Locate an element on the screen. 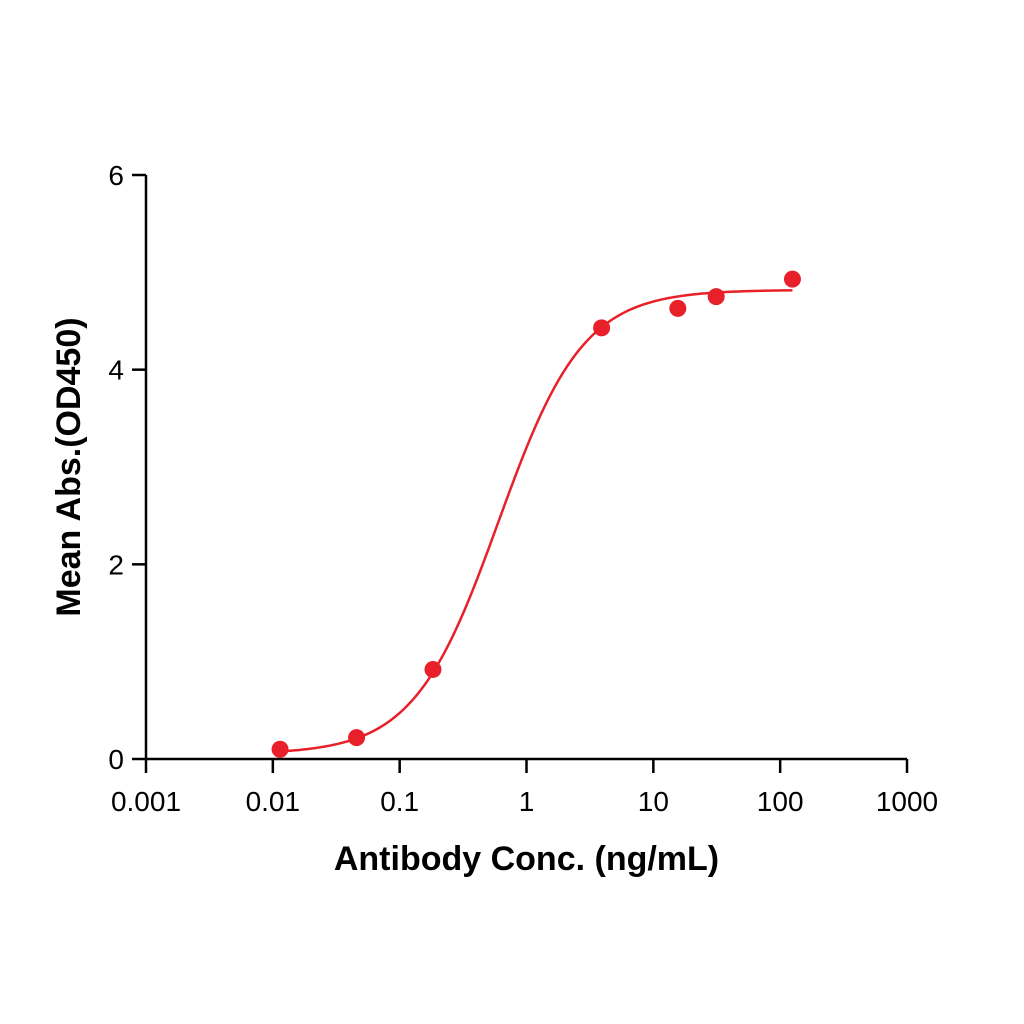 The height and width of the screenshot is (1024, 1024). x-axis-title: Antibody Conc. (ng/mL) is located at coordinates (526, 859).